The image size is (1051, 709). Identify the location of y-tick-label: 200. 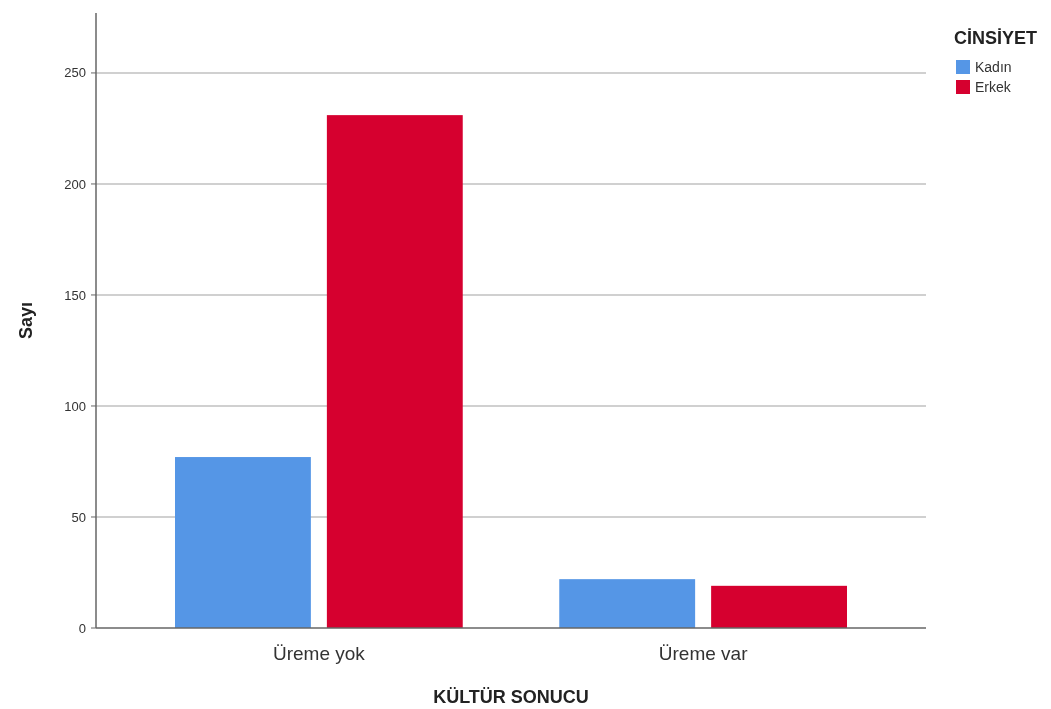
(75, 184).